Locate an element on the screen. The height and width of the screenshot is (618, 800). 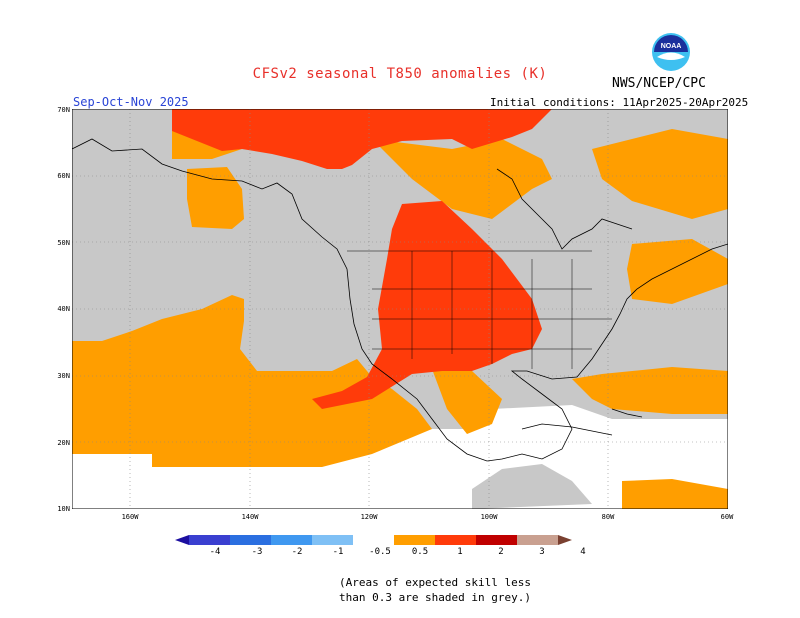
colorbar-label-3: 3 is located at coordinates (542, 552).